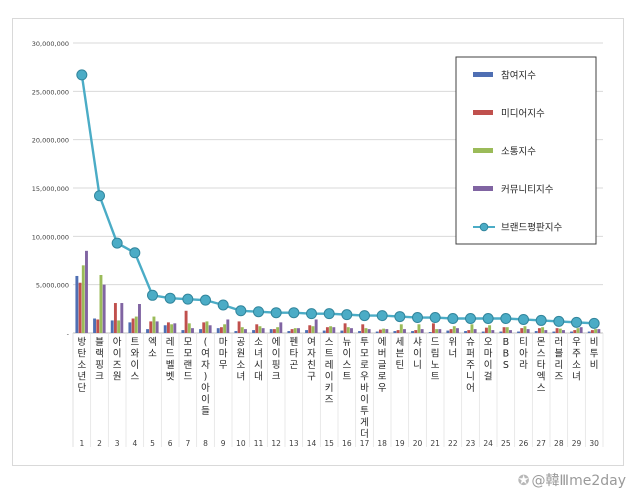 Image resolution: width=640 pixels, height=500 pixels. I want to click on category-label: (여 자) 아 이 들, so click(205, 377).